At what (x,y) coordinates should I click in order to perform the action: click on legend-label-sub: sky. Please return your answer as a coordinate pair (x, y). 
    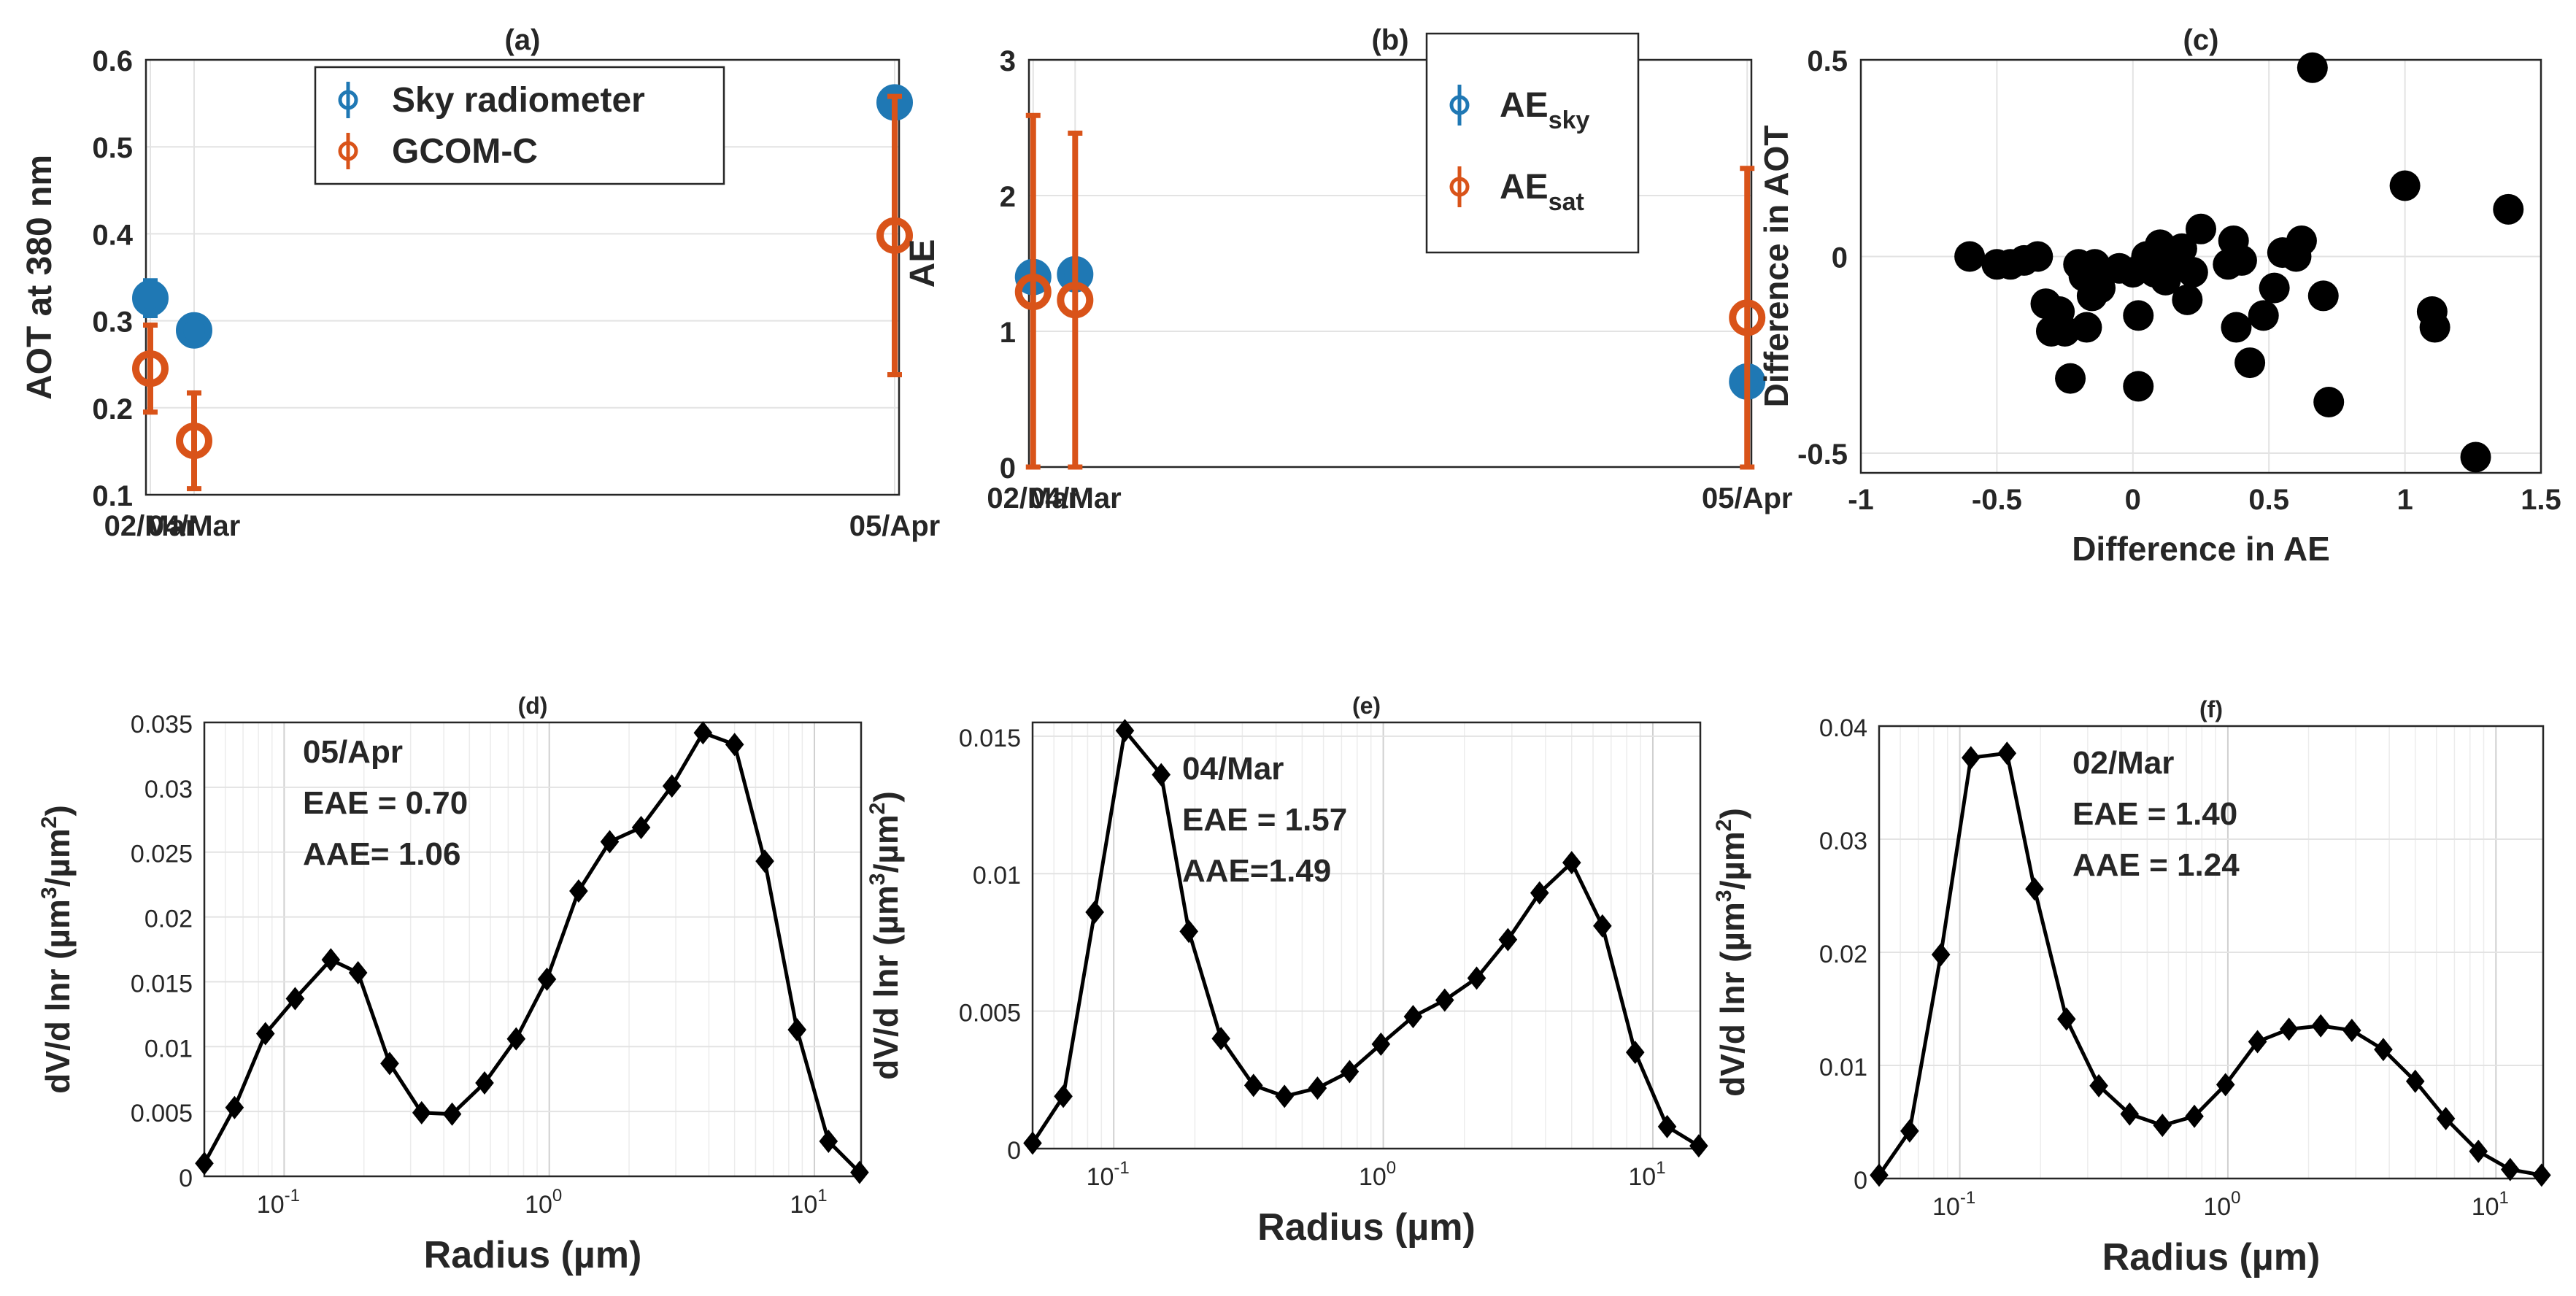
    Looking at the image, I should click on (1570, 121).